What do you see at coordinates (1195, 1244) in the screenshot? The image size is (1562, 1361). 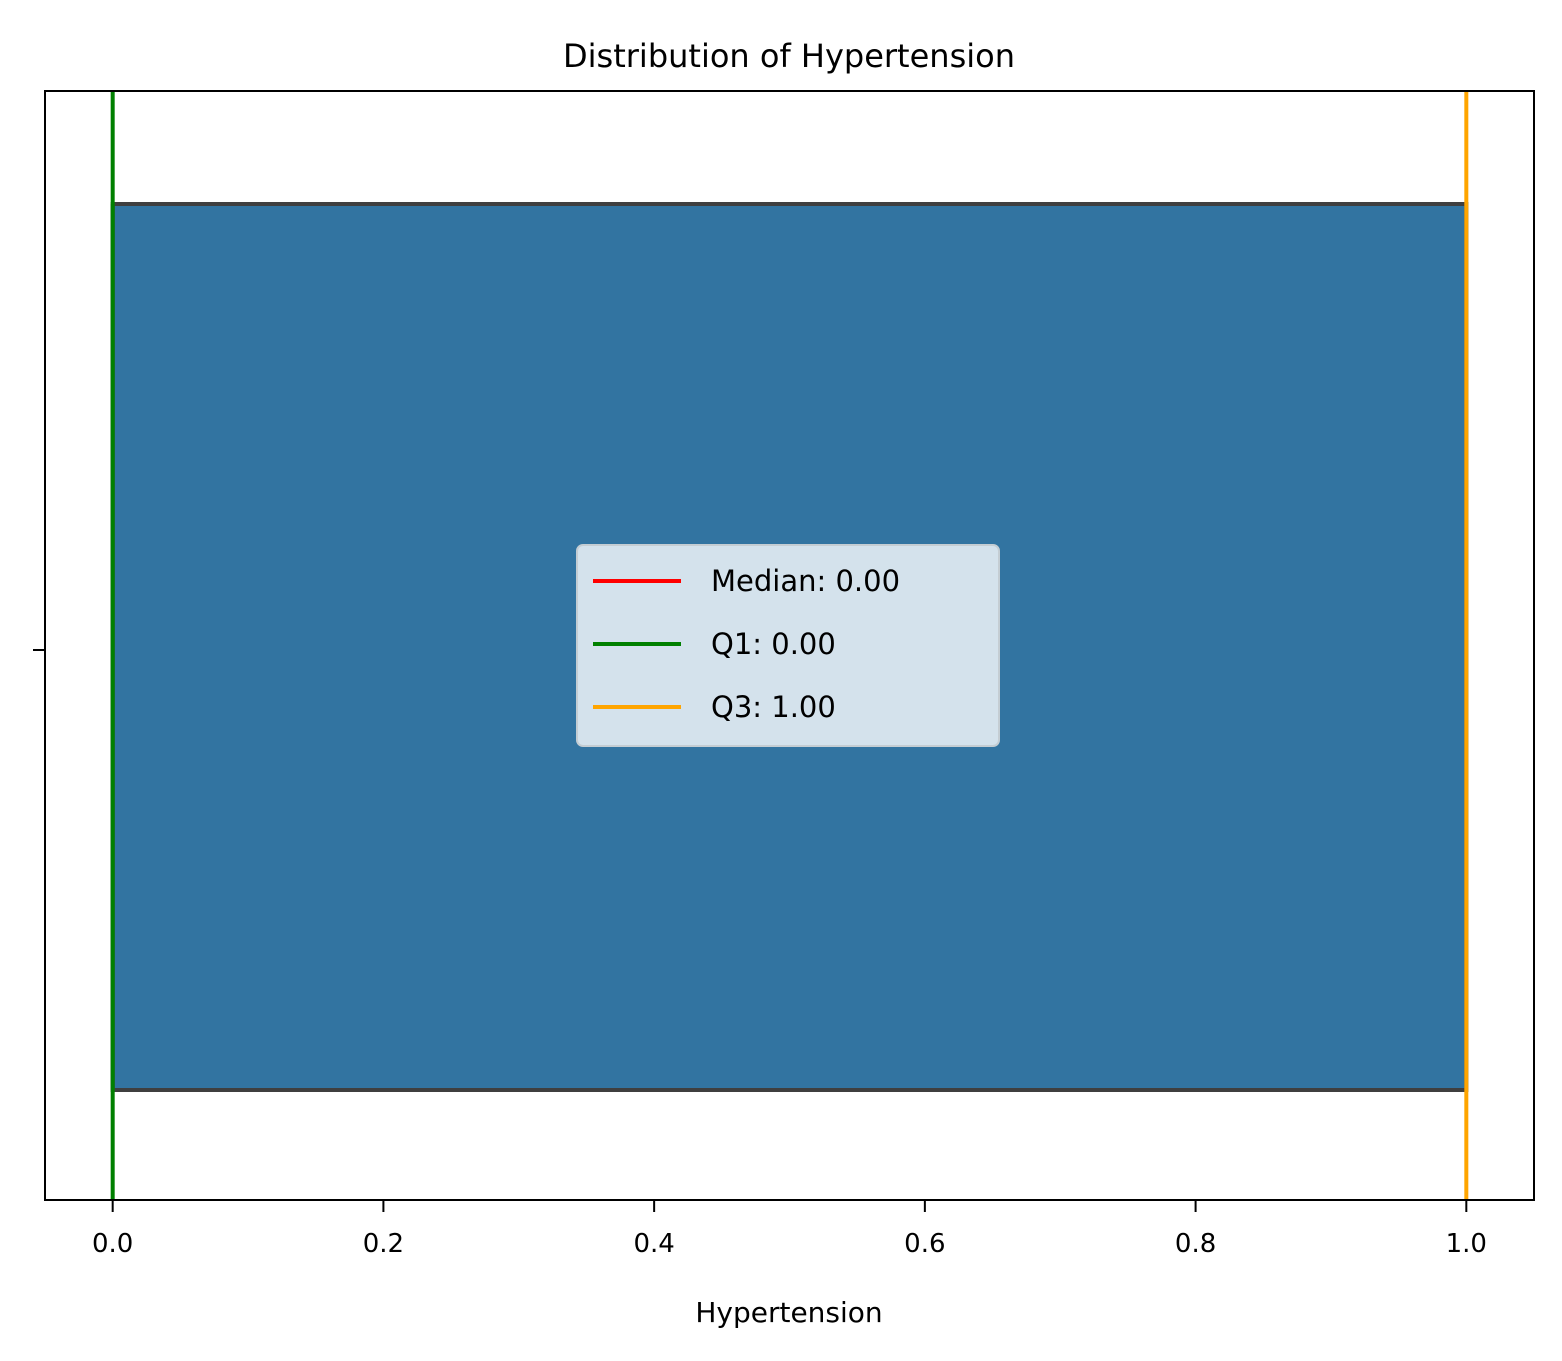 I see `x-tick-label: 0.8` at bounding box center [1195, 1244].